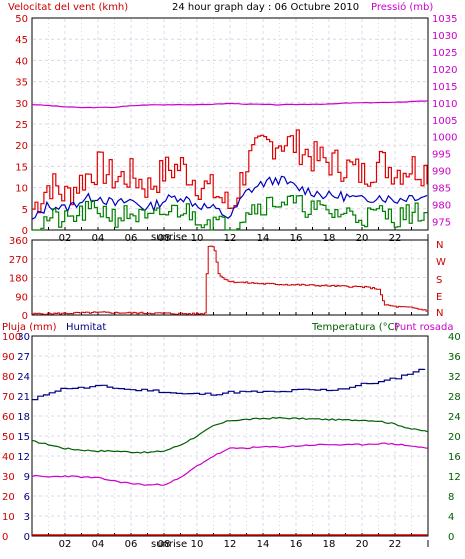  What do you see at coordinates (5, 537) in the screenshot?
I see `y-tick-humidity: 0` at bounding box center [5, 537].